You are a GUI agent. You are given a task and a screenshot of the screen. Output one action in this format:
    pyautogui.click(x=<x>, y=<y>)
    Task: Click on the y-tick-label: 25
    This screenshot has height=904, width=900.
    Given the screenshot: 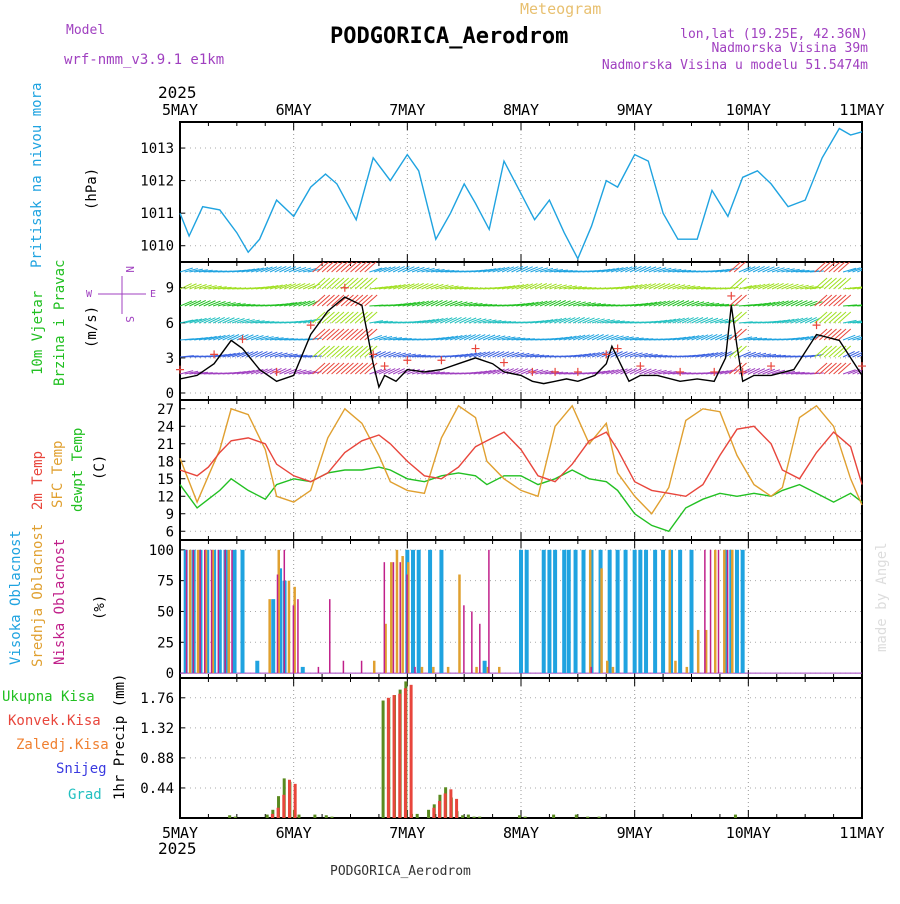 What is the action you would take?
    pyautogui.click(x=165, y=643)
    